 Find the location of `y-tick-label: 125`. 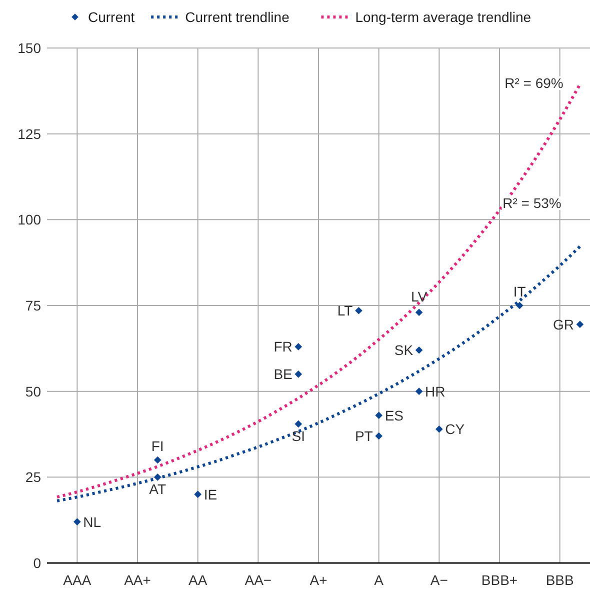

y-tick-label: 125 is located at coordinates (30, 134).